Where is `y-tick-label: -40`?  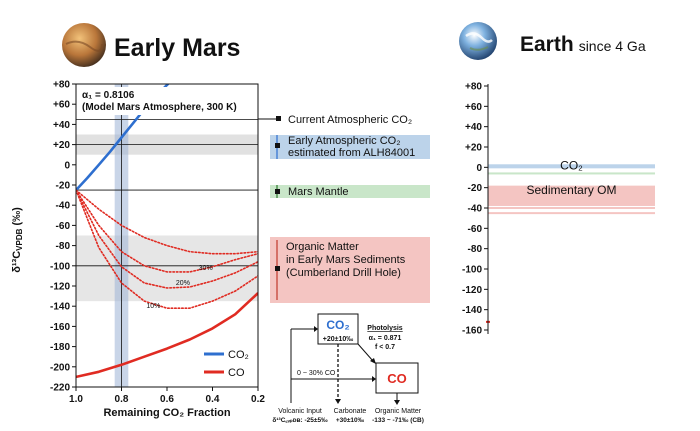
y-tick-label: -40 is located at coordinates (63, 206).